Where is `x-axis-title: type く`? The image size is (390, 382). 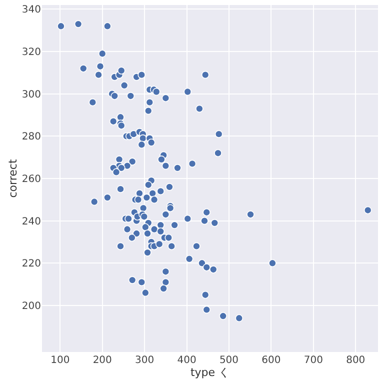 x-axis-title: type く is located at coordinates (210, 372).